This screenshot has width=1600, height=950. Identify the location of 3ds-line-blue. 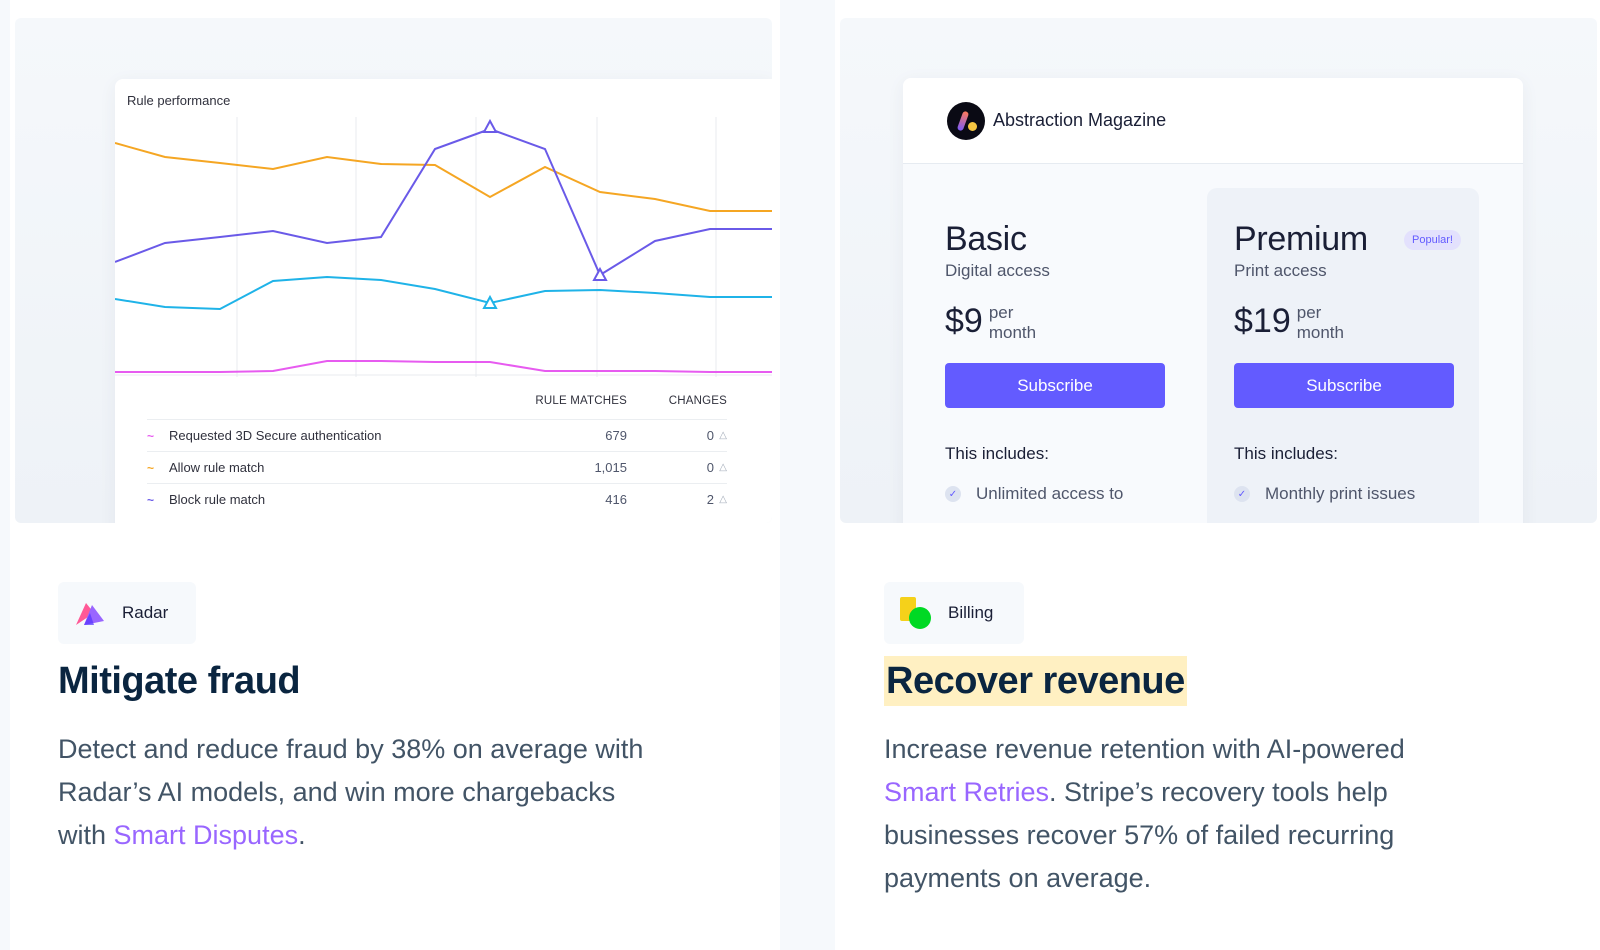
(443, 293).